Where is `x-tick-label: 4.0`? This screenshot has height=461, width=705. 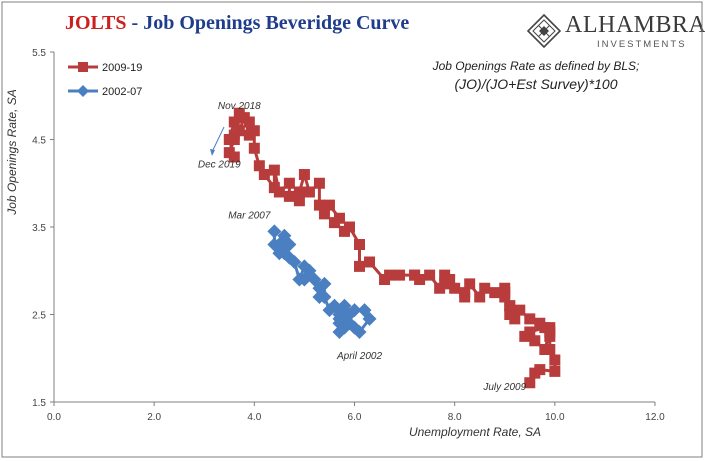
x-tick-label: 4.0 is located at coordinates (254, 417).